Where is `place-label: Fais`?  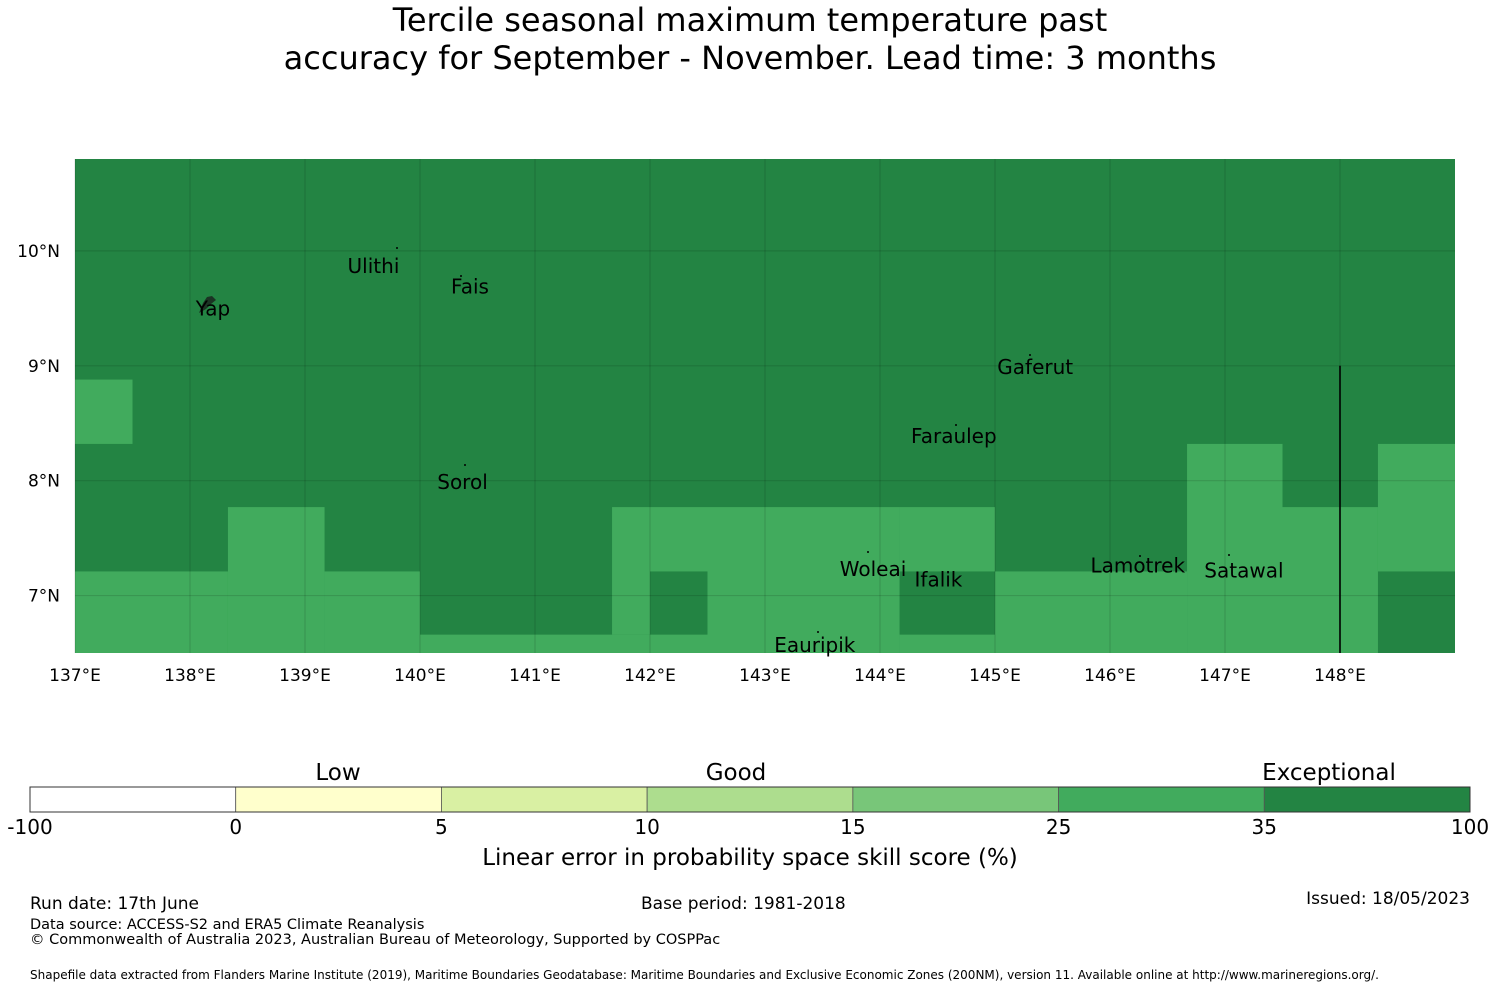
place-label: Fais is located at coordinates (470, 287).